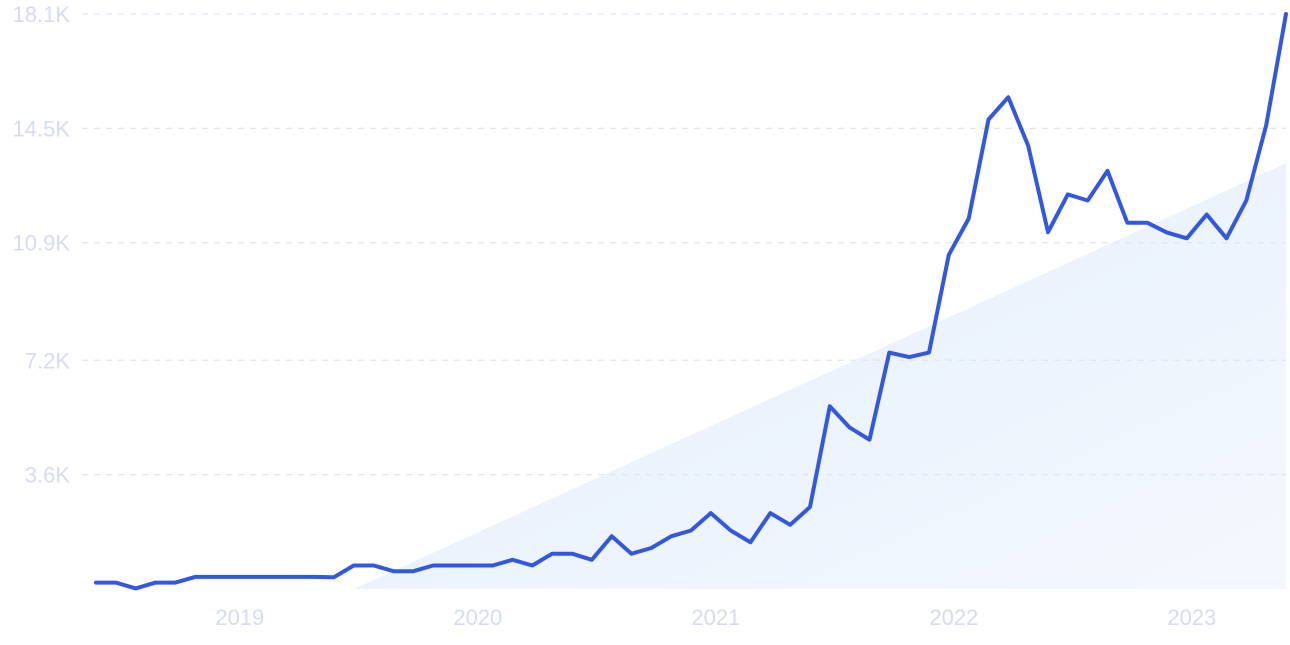  I want to click on x-tick-label: 2019, so click(239, 617).